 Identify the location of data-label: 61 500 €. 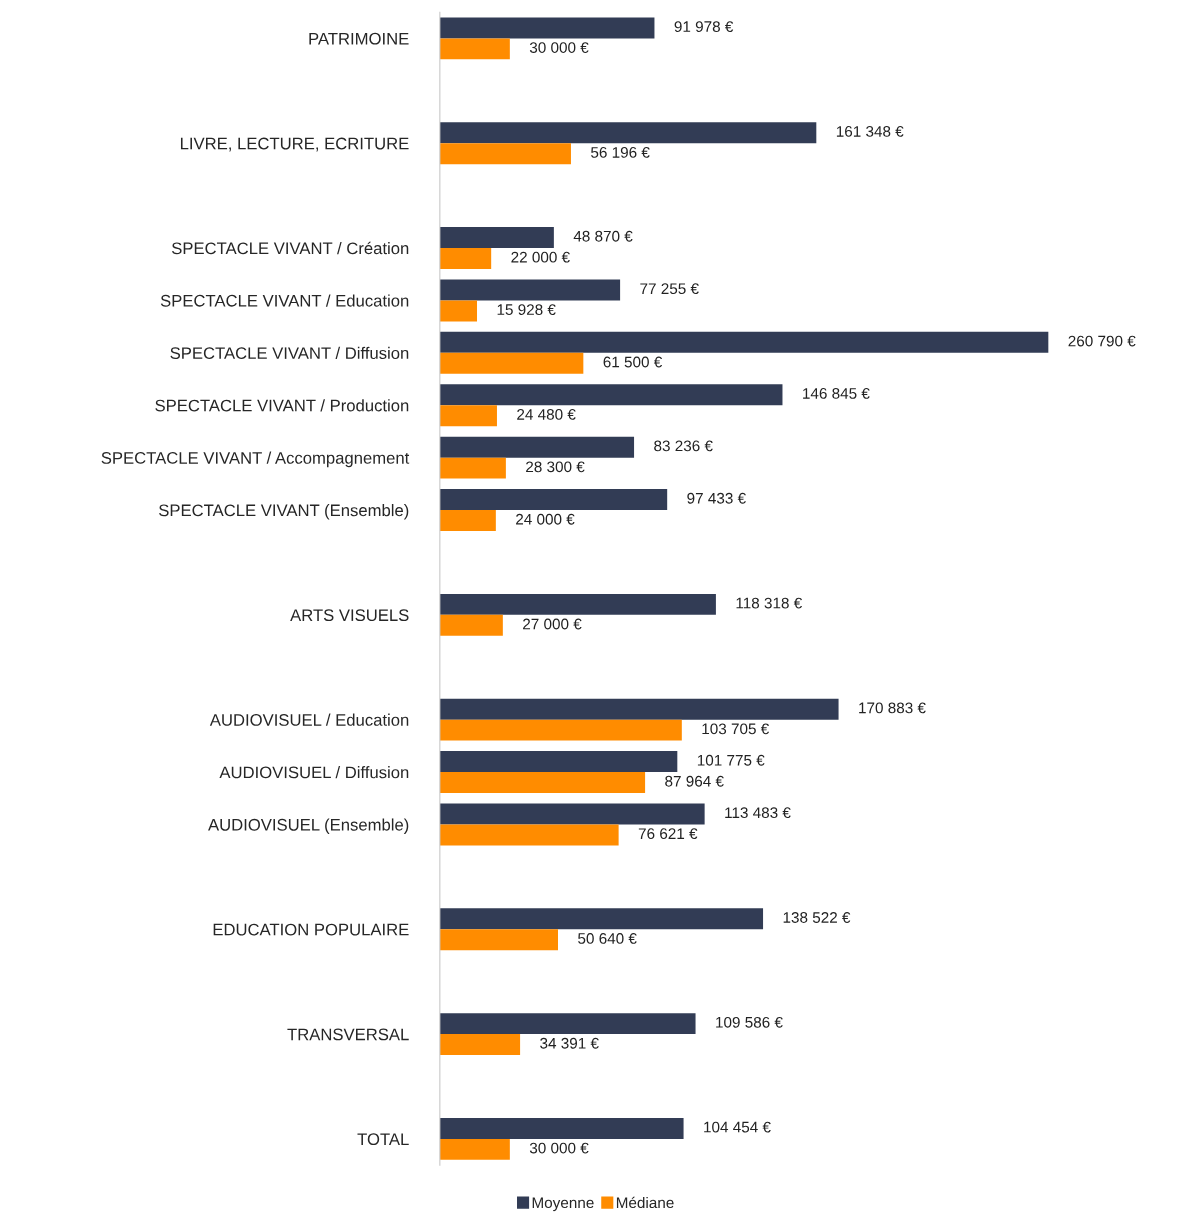
(633, 362).